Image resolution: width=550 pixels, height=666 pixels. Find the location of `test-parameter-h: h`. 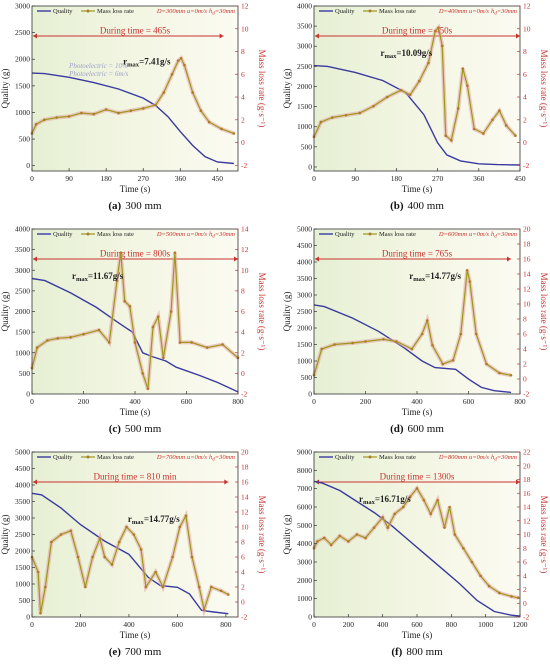

test-parameter-h: h is located at coordinates (210, 234).